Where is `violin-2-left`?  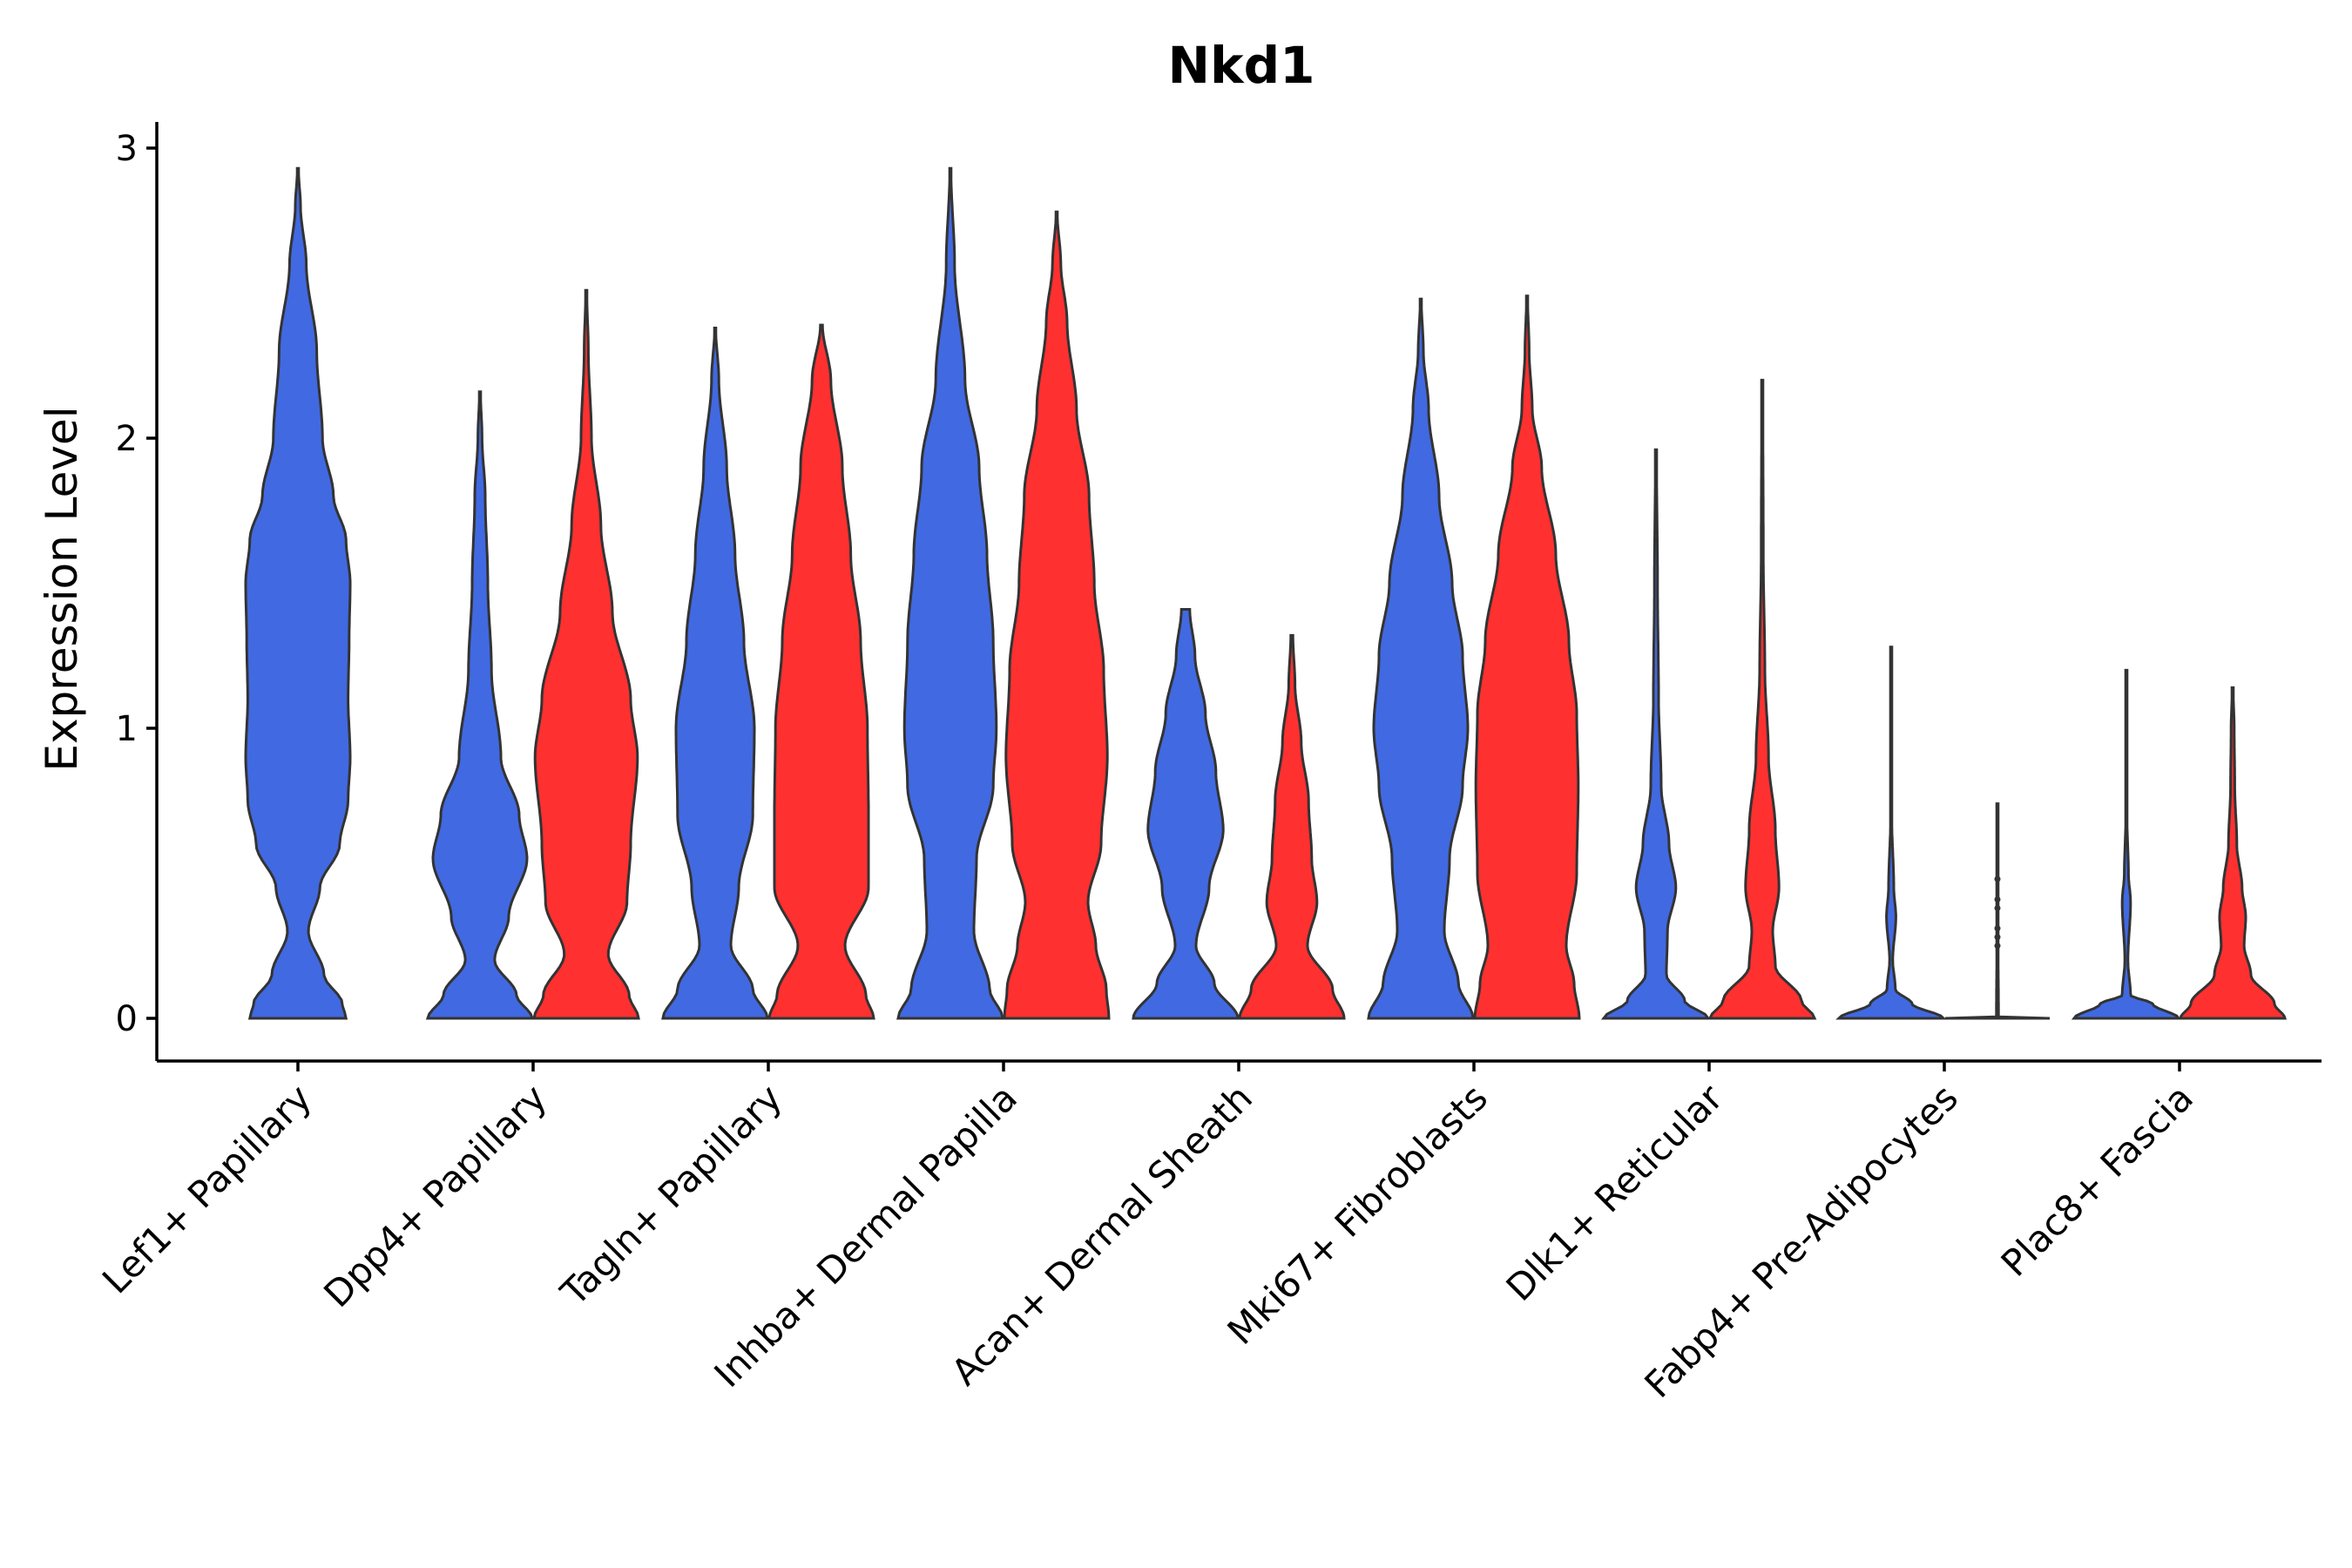
violin-2-left is located at coordinates (715, 673).